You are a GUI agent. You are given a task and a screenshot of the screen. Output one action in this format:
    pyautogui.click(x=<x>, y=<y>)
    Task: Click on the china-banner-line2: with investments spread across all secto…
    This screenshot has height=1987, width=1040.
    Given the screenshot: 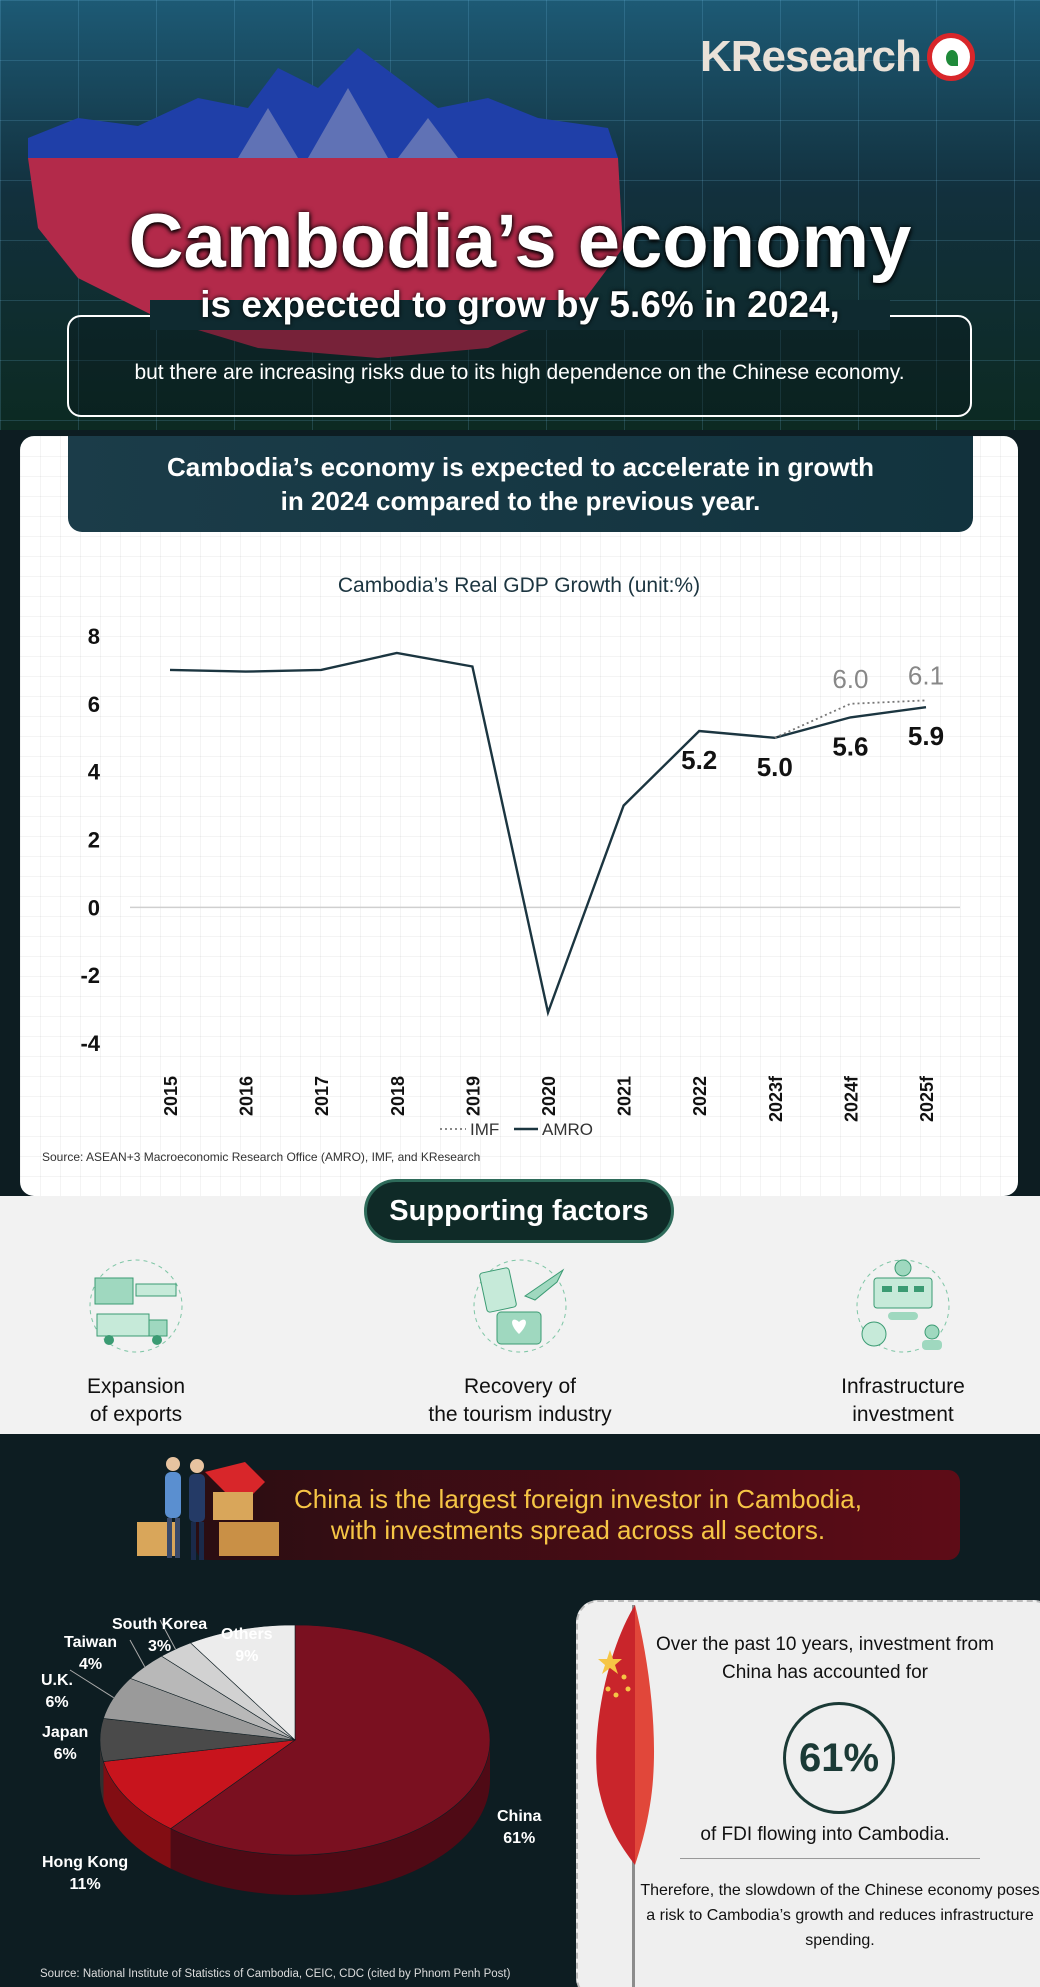 What is the action you would take?
    pyautogui.click(x=578, y=1530)
    